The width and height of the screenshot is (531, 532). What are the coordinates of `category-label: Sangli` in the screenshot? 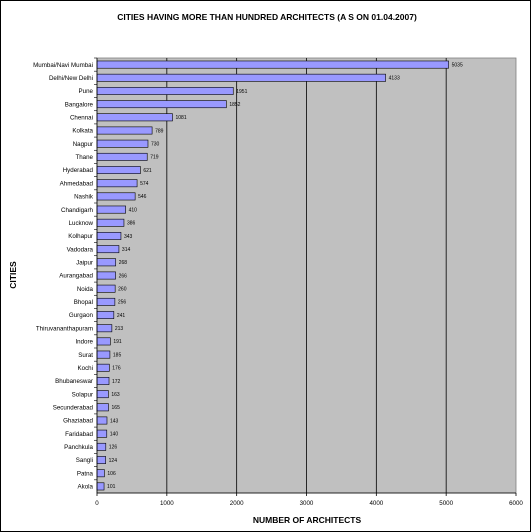 It's located at (84, 460).